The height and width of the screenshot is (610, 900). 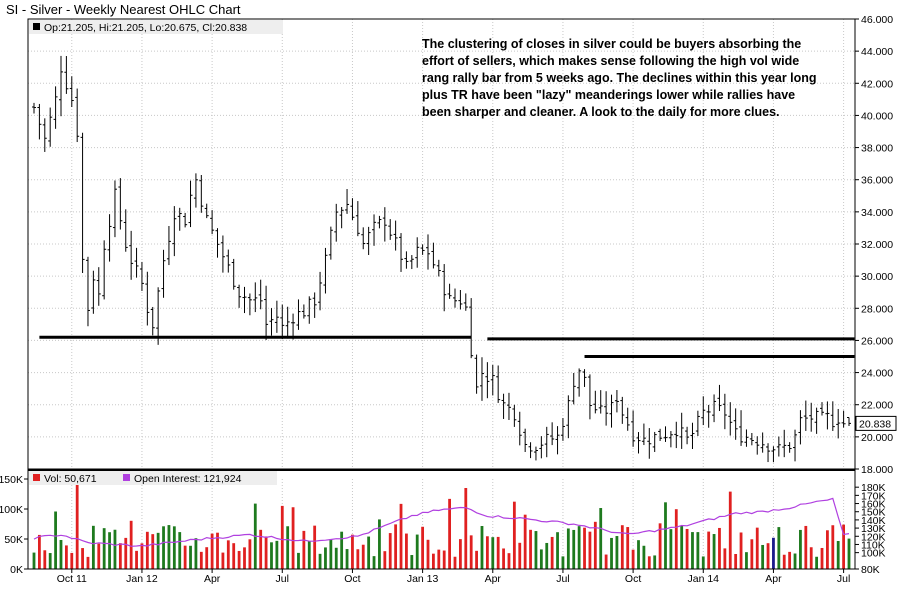 What do you see at coordinates (11, 510) in the screenshot?
I see `volume-tick-label: 100K` at bounding box center [11, 510].